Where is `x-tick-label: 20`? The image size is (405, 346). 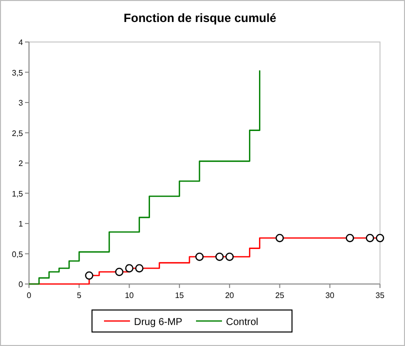
x-tick-label: 20 is located at coordinates (230, 295).